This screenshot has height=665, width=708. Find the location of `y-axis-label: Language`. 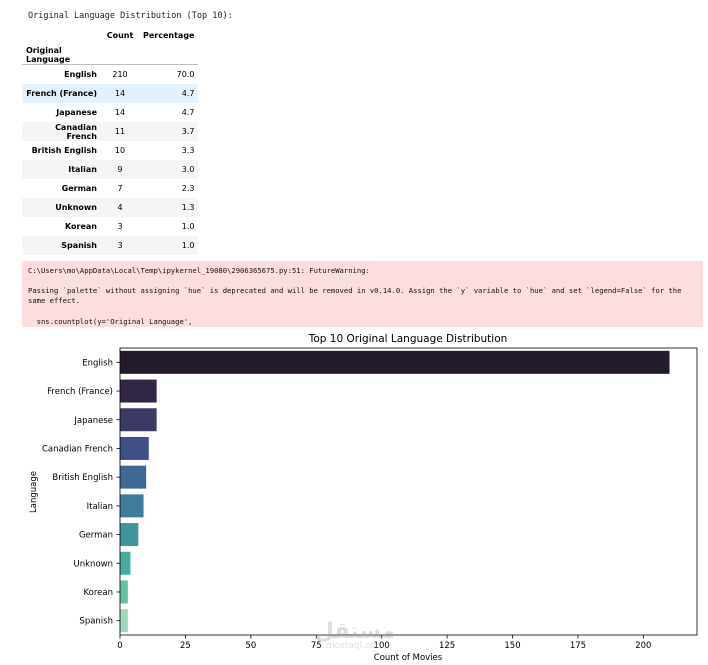

y-axis-label: Language is located at coordinates (34, 492).